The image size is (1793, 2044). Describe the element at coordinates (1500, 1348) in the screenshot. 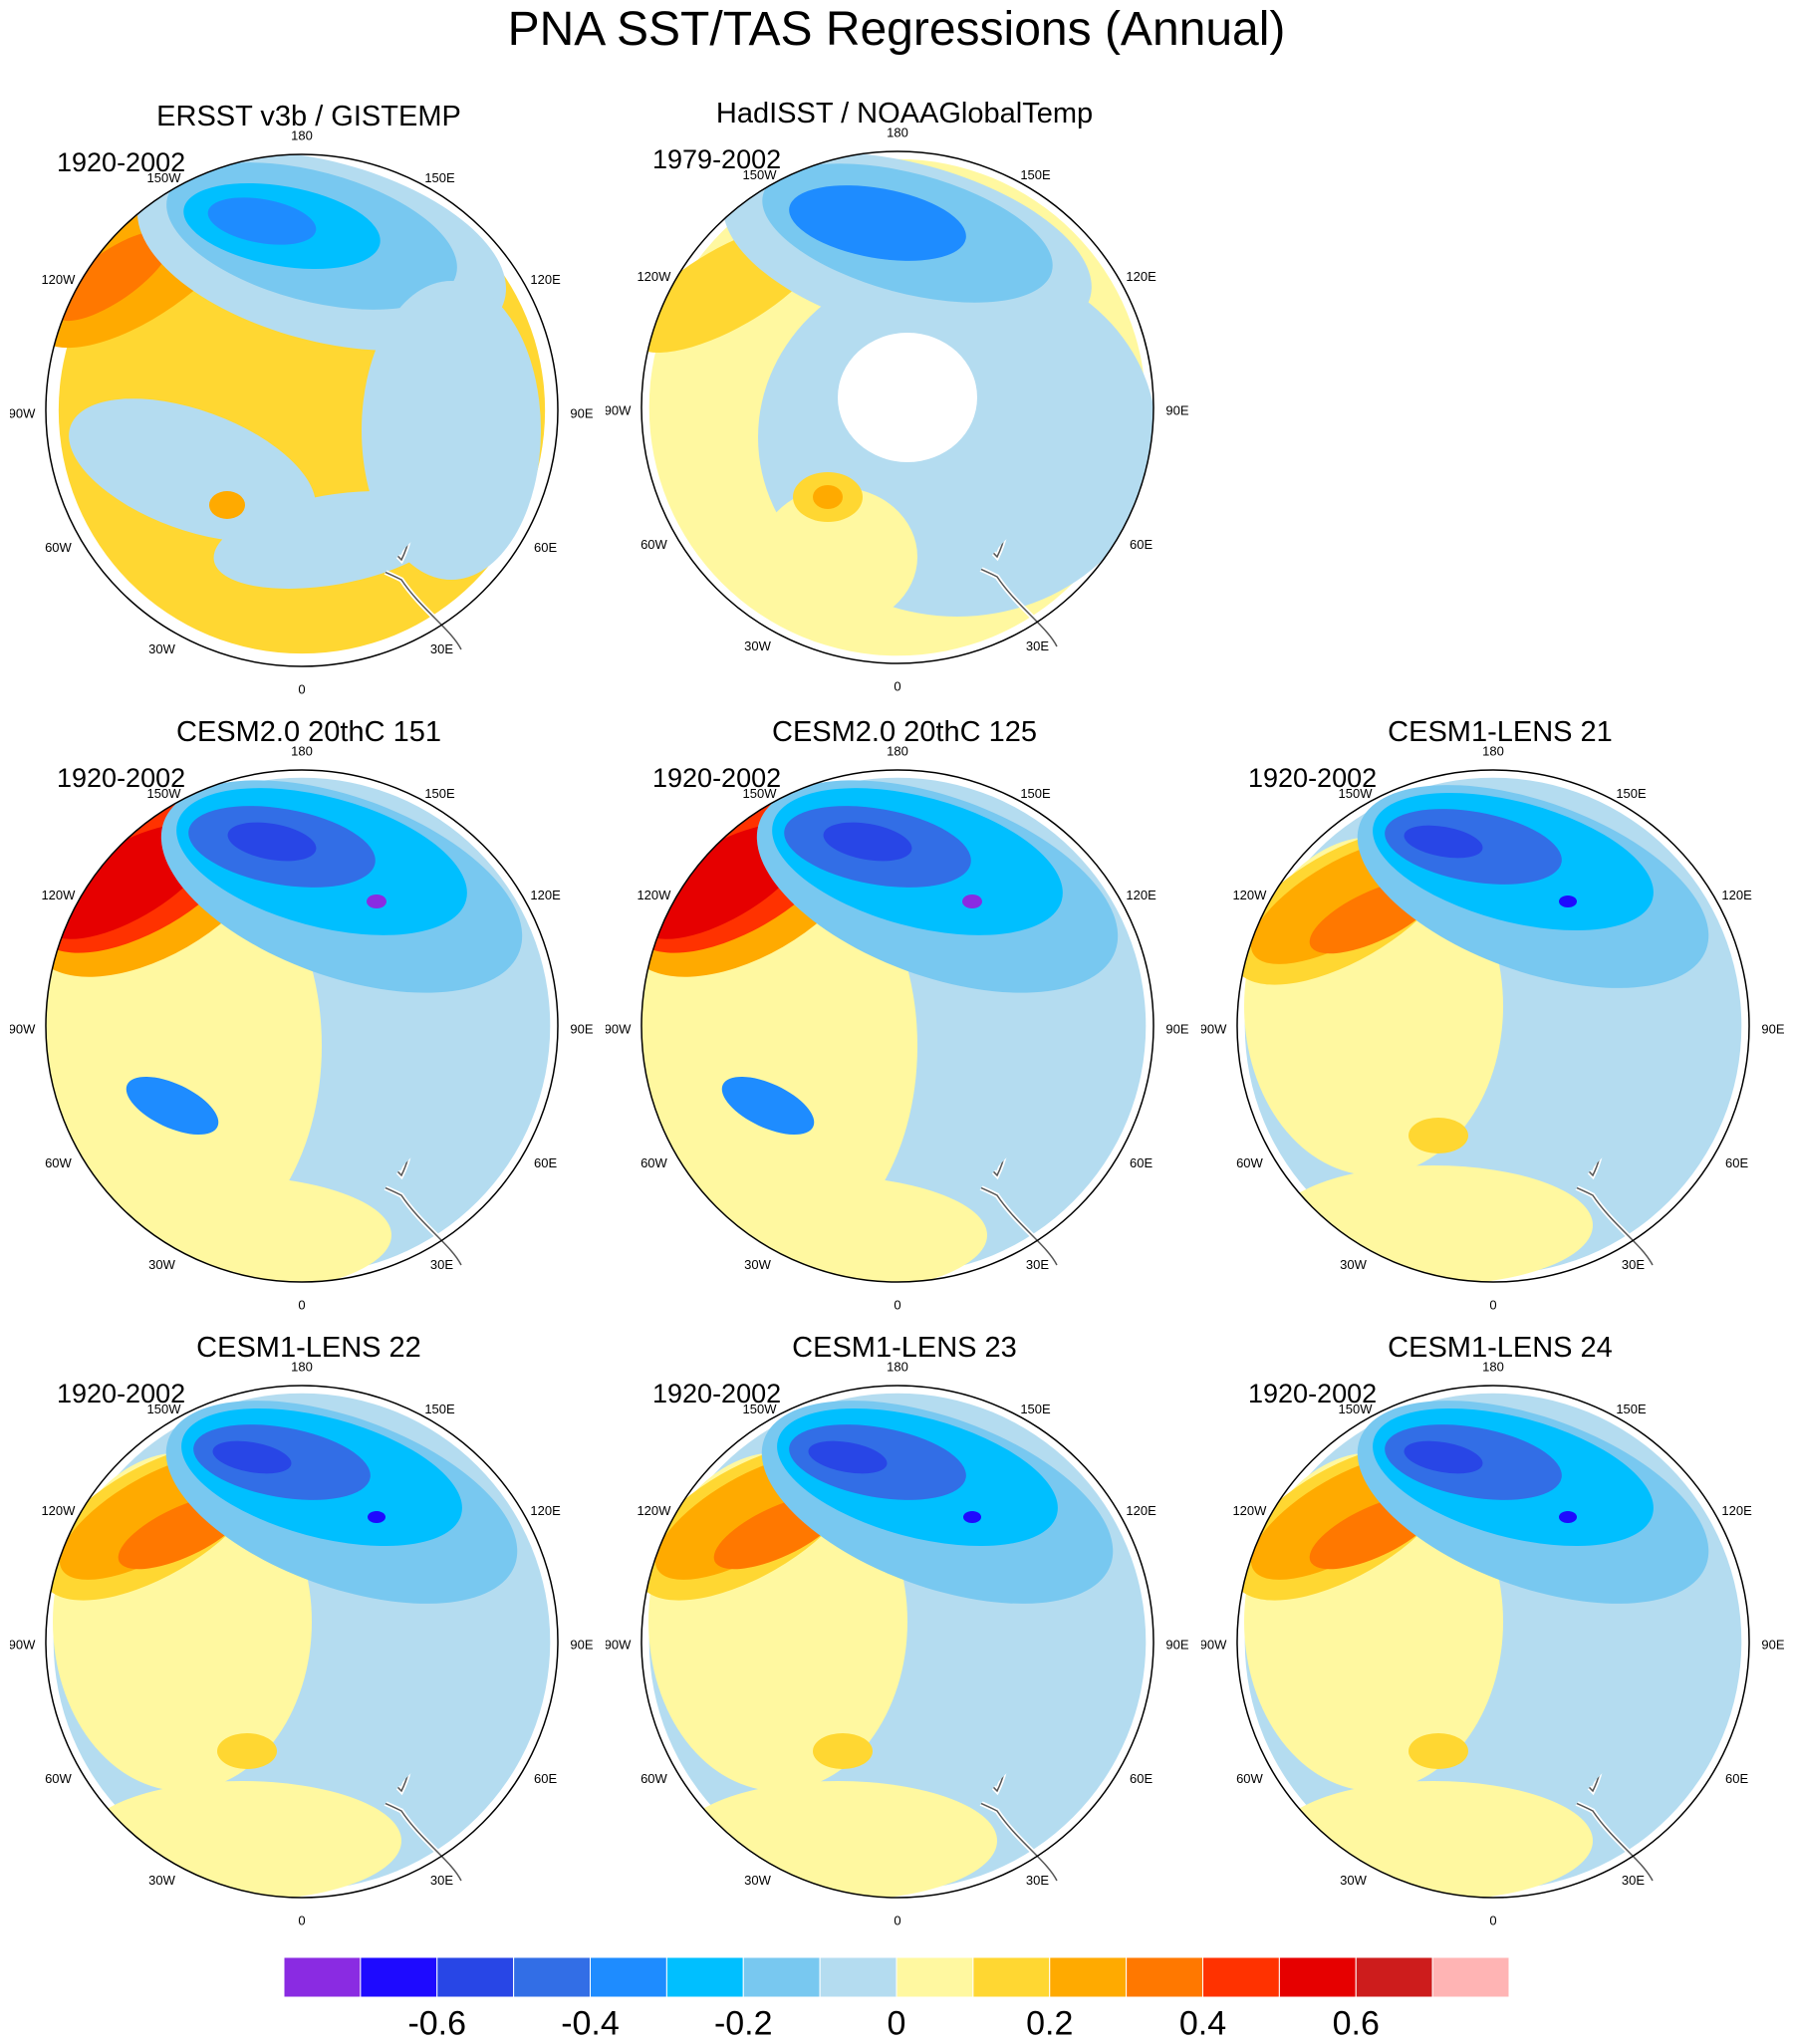

I see `panel-title: CESM1-LENS 24` at that location.